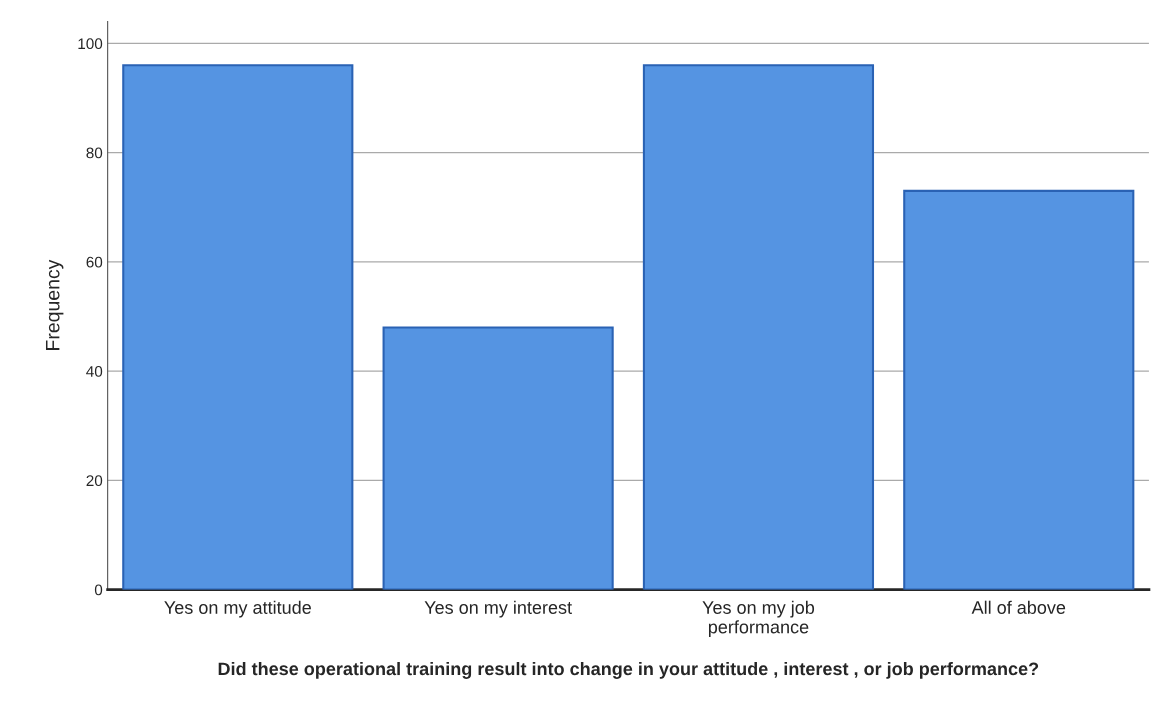  Describe the element at coordinates (628, 670) in the screenshot. I see `x-axis-title: Did these operational training result into change in your attitude , interest , or job performance?` at that location.